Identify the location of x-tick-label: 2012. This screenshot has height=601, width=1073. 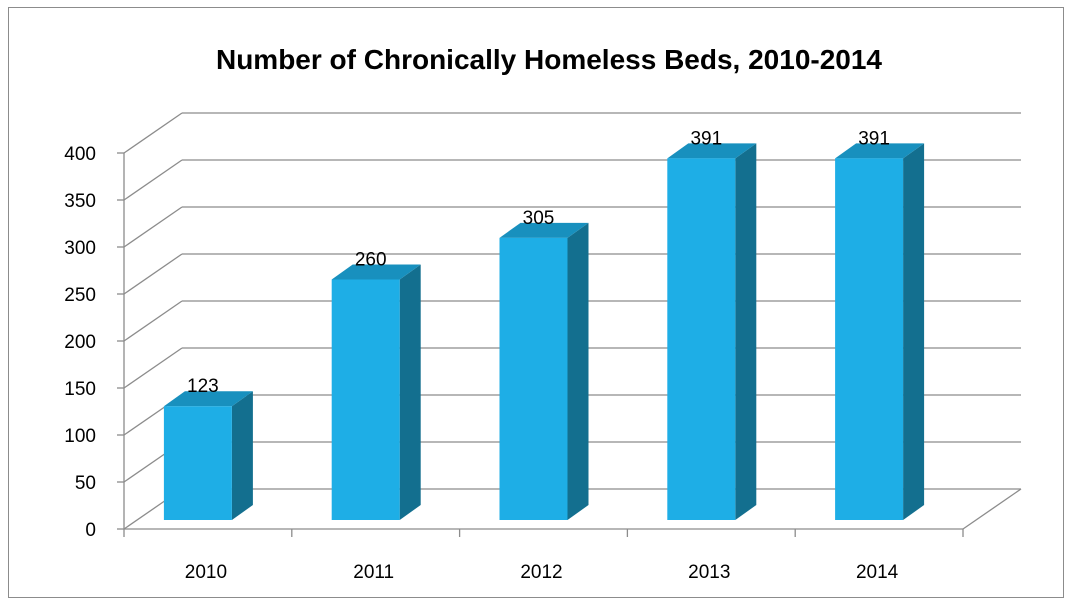
(541, 572).